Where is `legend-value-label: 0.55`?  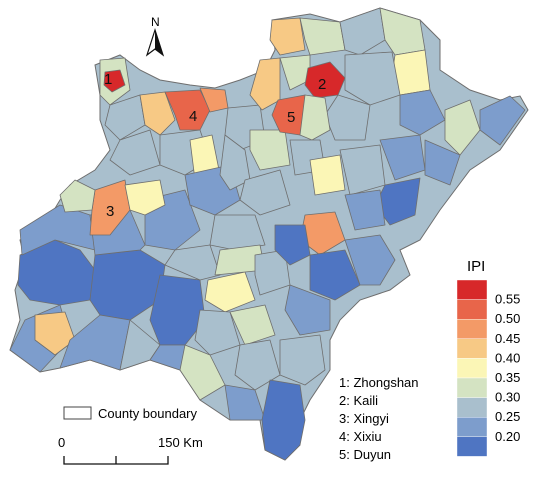 legend-value-label: 0.55 is located at coordinates (507, 299).